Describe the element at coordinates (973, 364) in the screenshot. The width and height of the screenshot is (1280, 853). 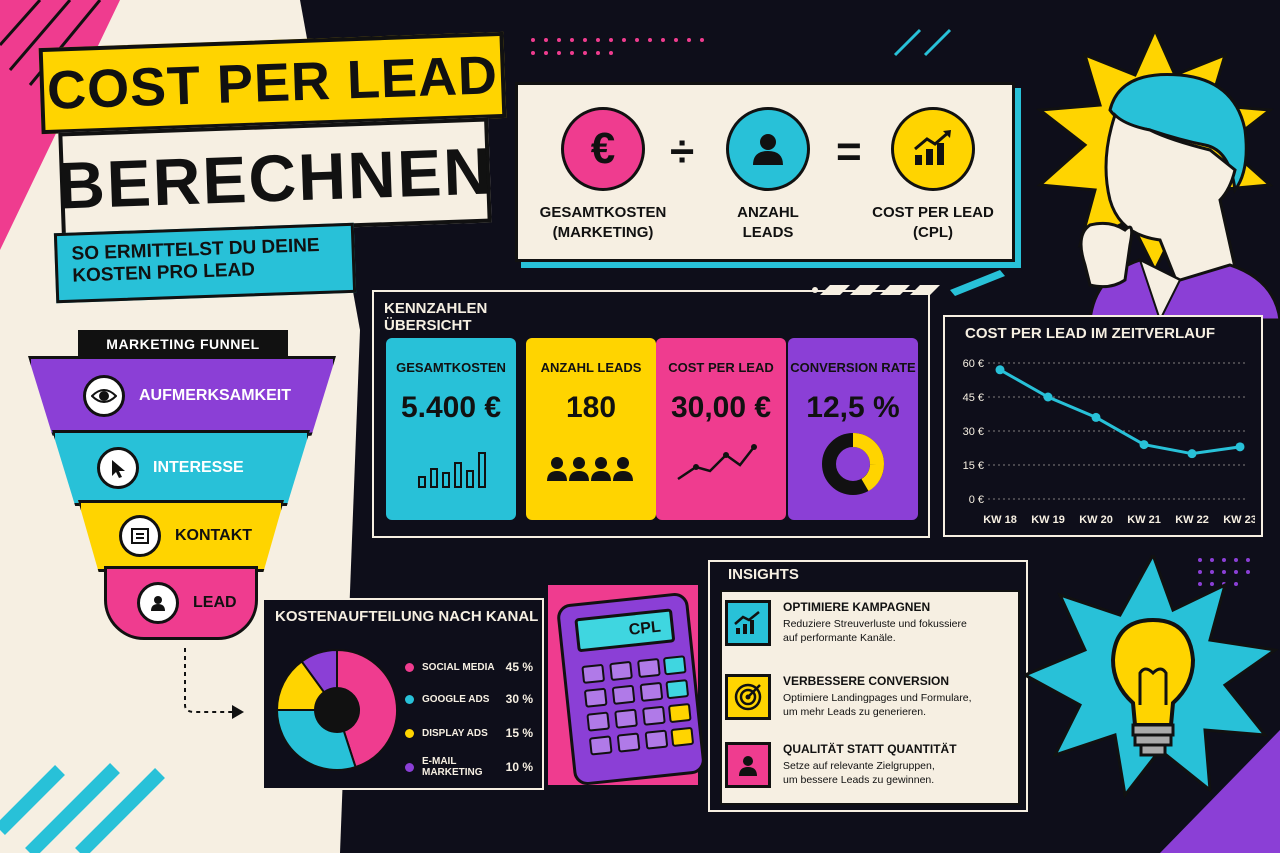
I see `y-tick-label: 60 €` at that location.